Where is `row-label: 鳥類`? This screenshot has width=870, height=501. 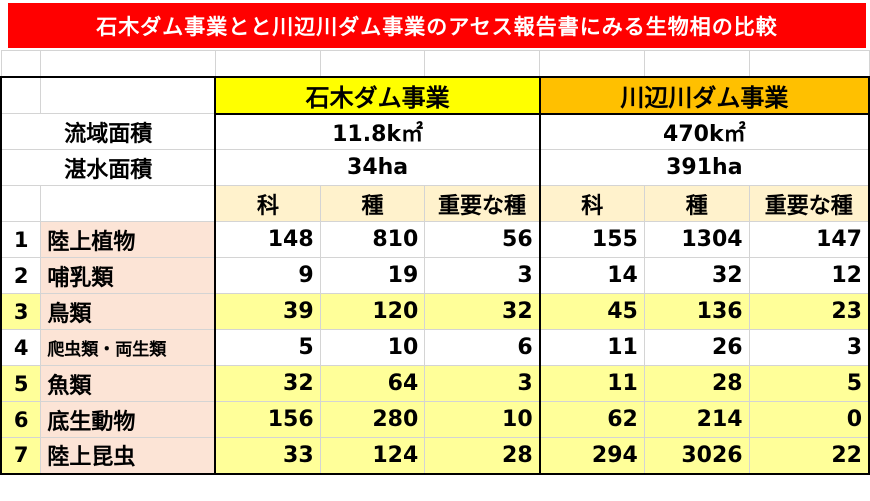
row-label: 鳥類 is located at coordinates (128, 311).